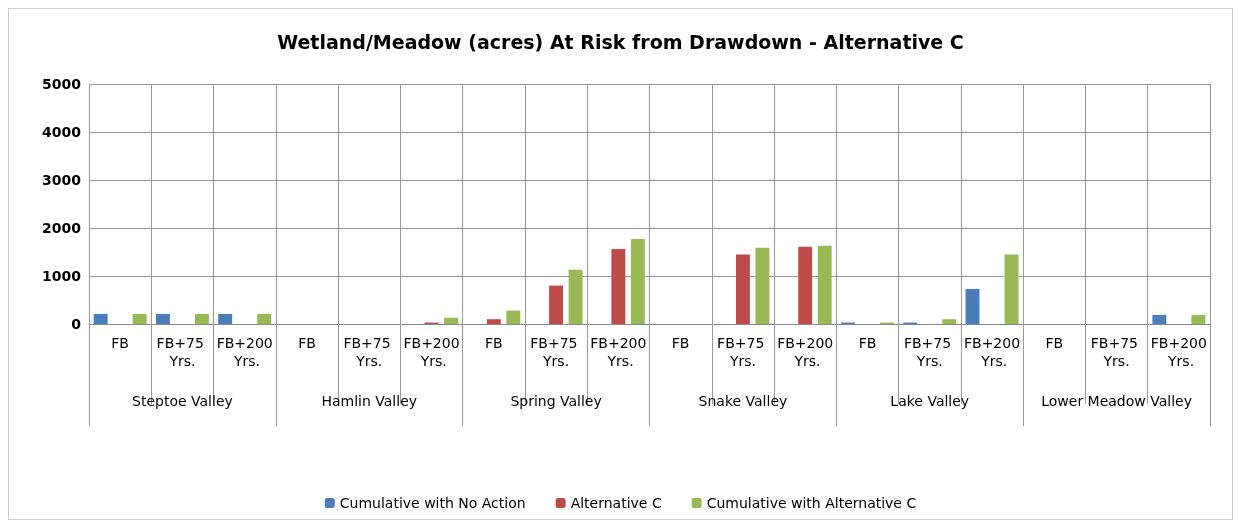 This screenshot has height=526, width=1239. I want to click on legend-label: Alternative C, so click(616, 503).